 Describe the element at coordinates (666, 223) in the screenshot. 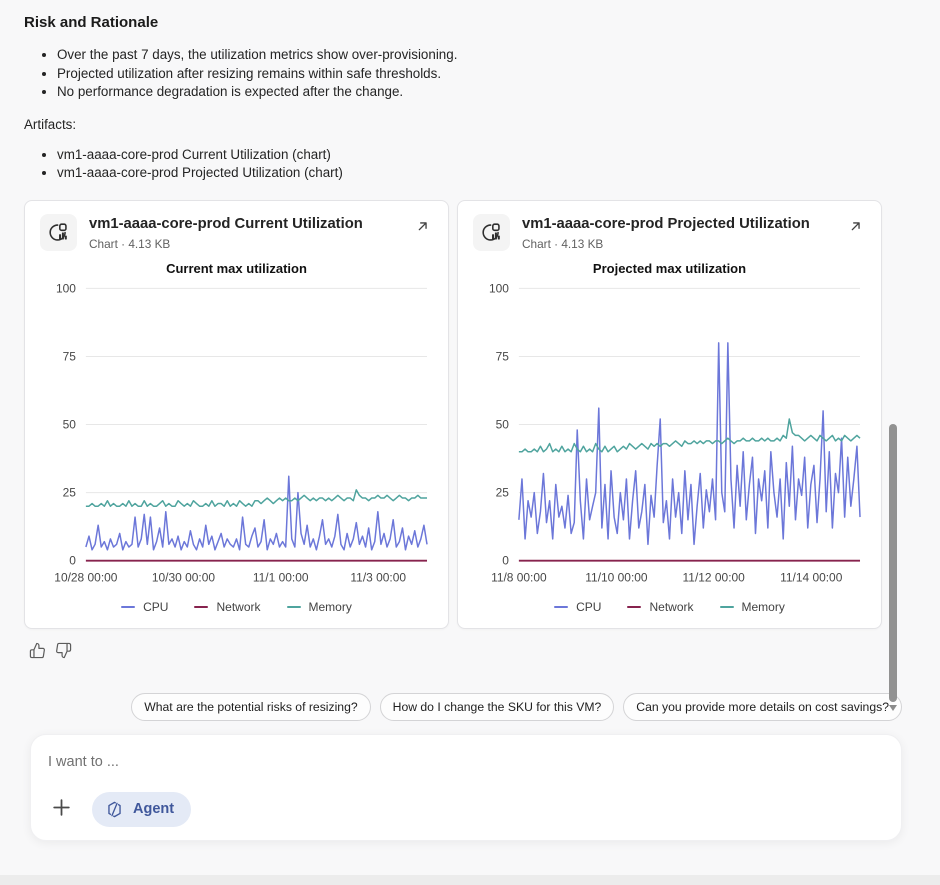

I see `card-title: vm1-aaaa-core-prod Projected Utilization` at that location.